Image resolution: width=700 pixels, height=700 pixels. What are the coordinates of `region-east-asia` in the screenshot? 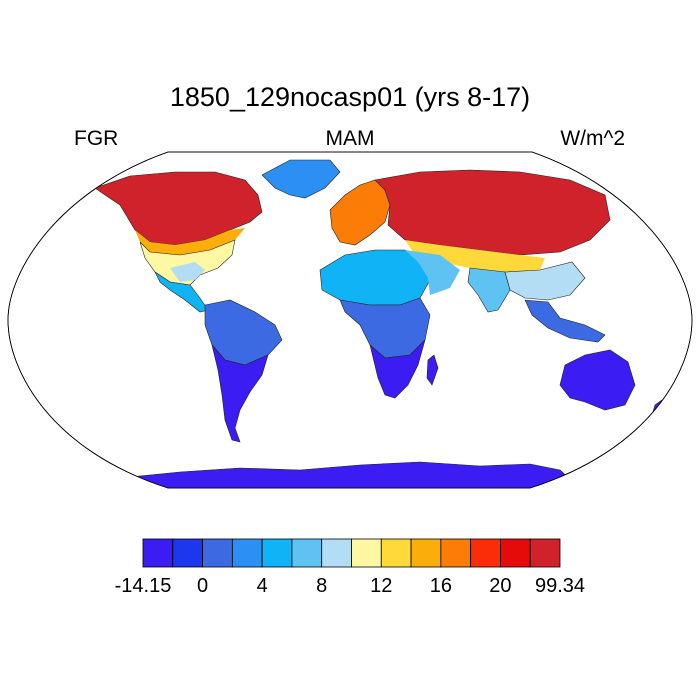 It's located at (545, 281).